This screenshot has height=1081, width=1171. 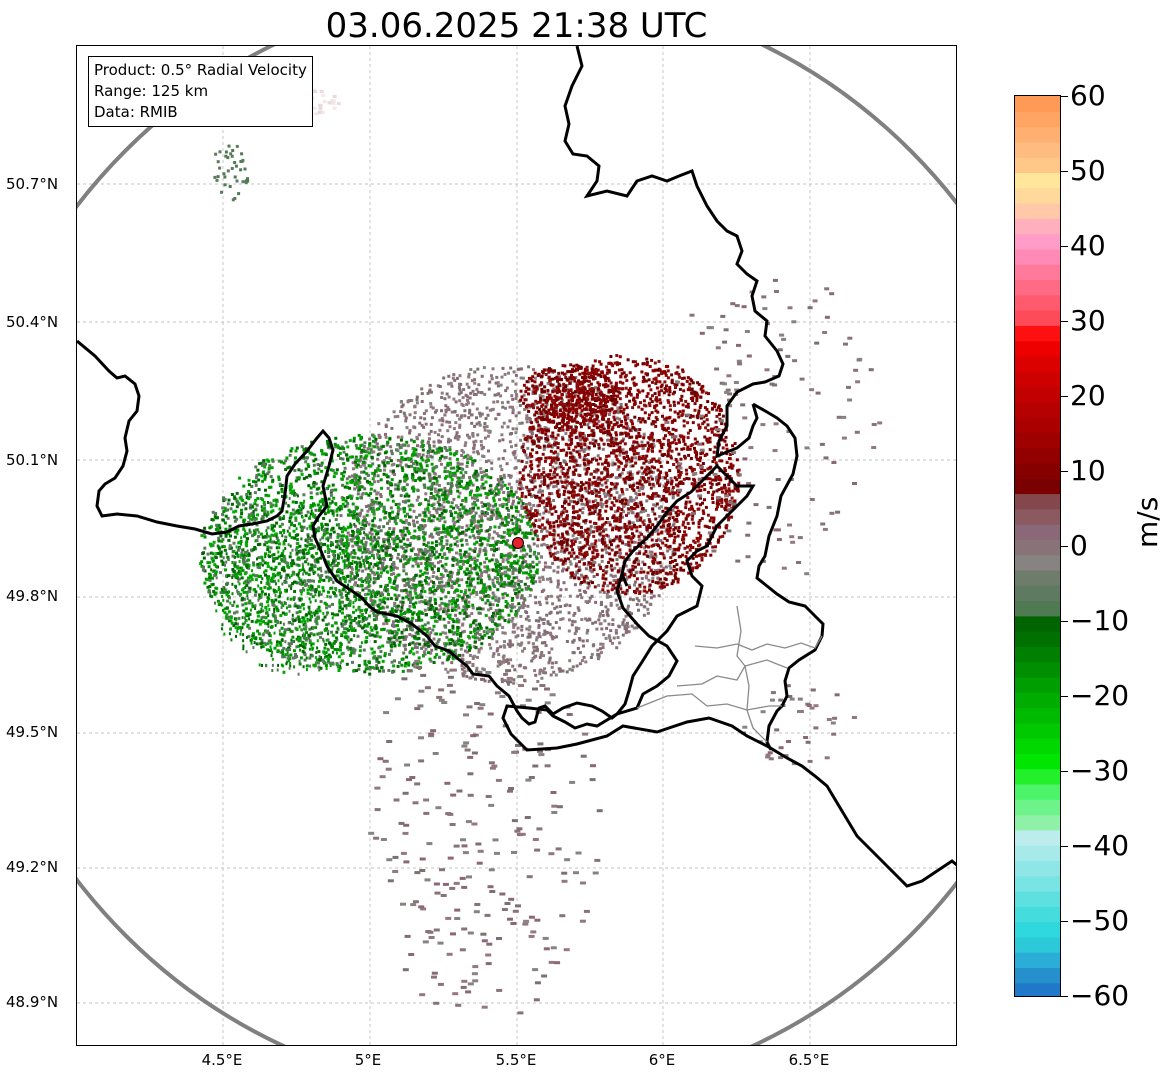 I want to click on colorbar, so click(x=1037, y=546).